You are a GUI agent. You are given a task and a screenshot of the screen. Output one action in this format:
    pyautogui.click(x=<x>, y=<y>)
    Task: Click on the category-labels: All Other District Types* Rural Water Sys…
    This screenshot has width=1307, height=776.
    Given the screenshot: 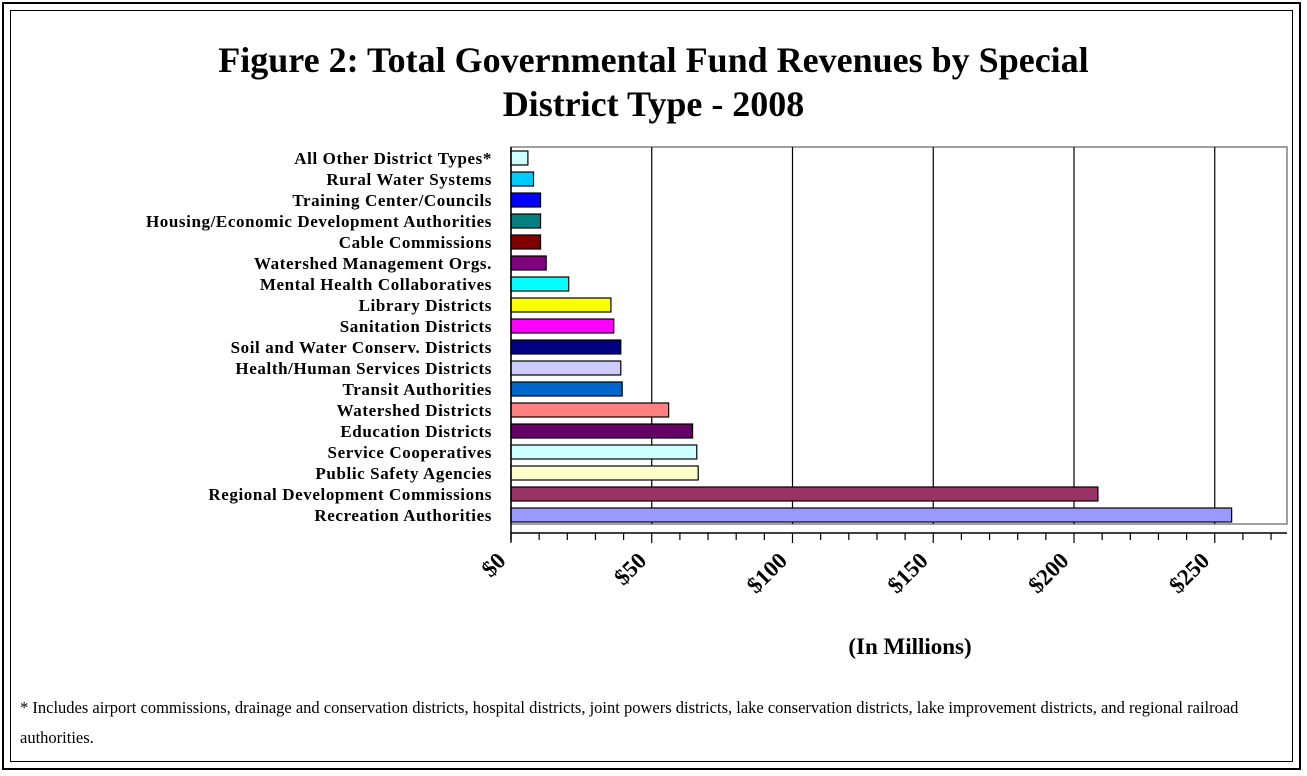 What is the action you would take?
    pyautogui.click(x=319, y=337)
    